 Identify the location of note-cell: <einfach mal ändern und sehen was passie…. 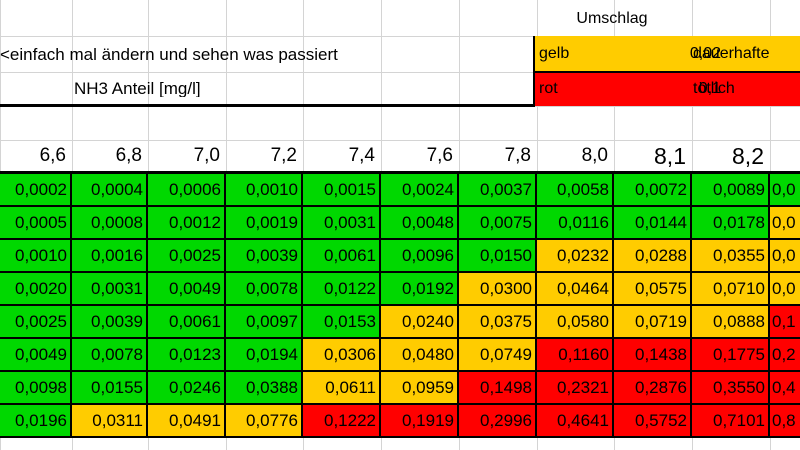
(267, 54).